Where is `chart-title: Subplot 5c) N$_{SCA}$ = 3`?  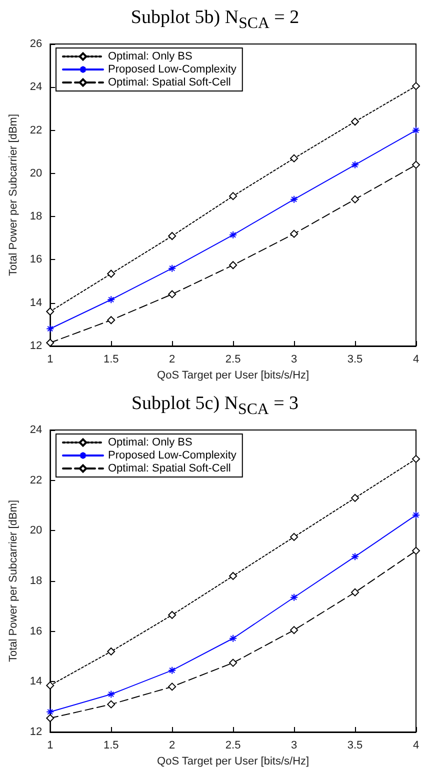 chart-title: Subplot 5c) N$_{SCA}$ = 3 is located at coordinates (215, 406).